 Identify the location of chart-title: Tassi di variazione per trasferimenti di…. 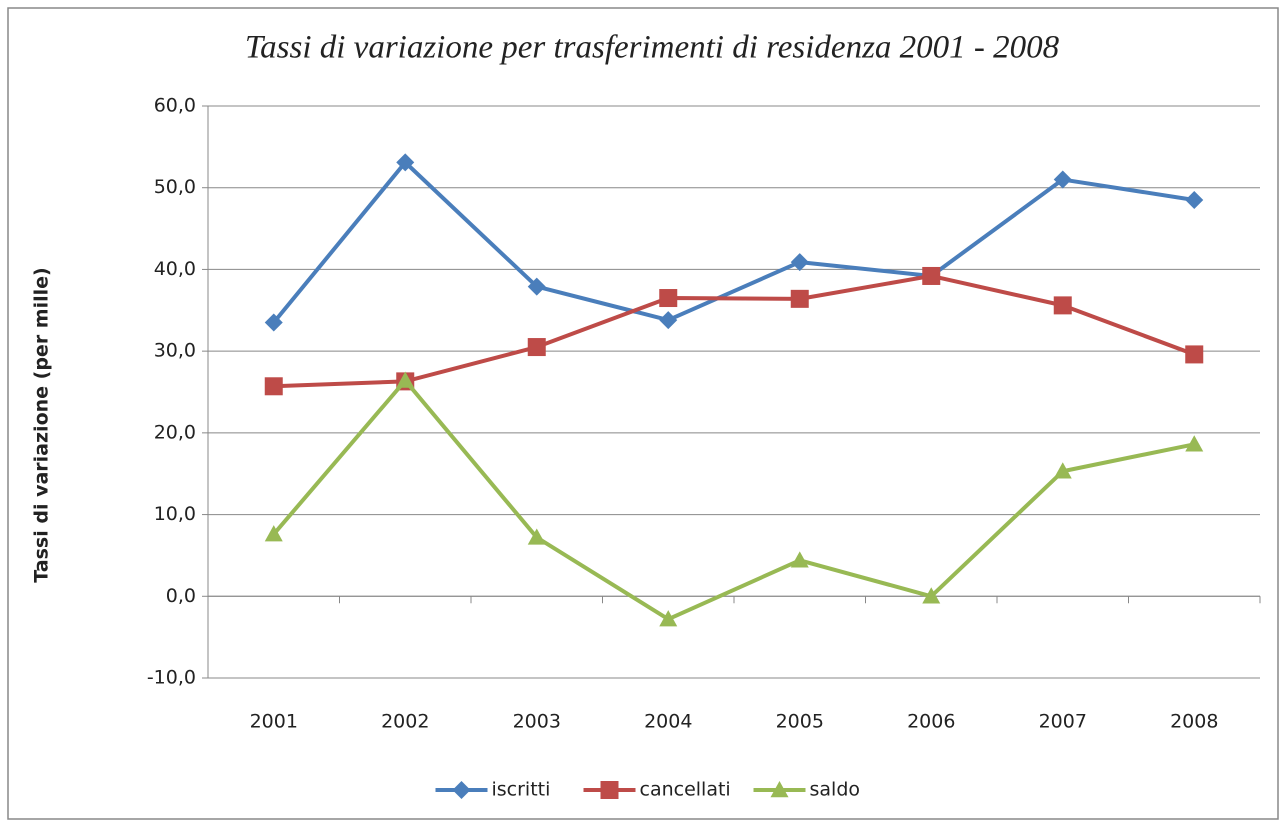
(652, 48).